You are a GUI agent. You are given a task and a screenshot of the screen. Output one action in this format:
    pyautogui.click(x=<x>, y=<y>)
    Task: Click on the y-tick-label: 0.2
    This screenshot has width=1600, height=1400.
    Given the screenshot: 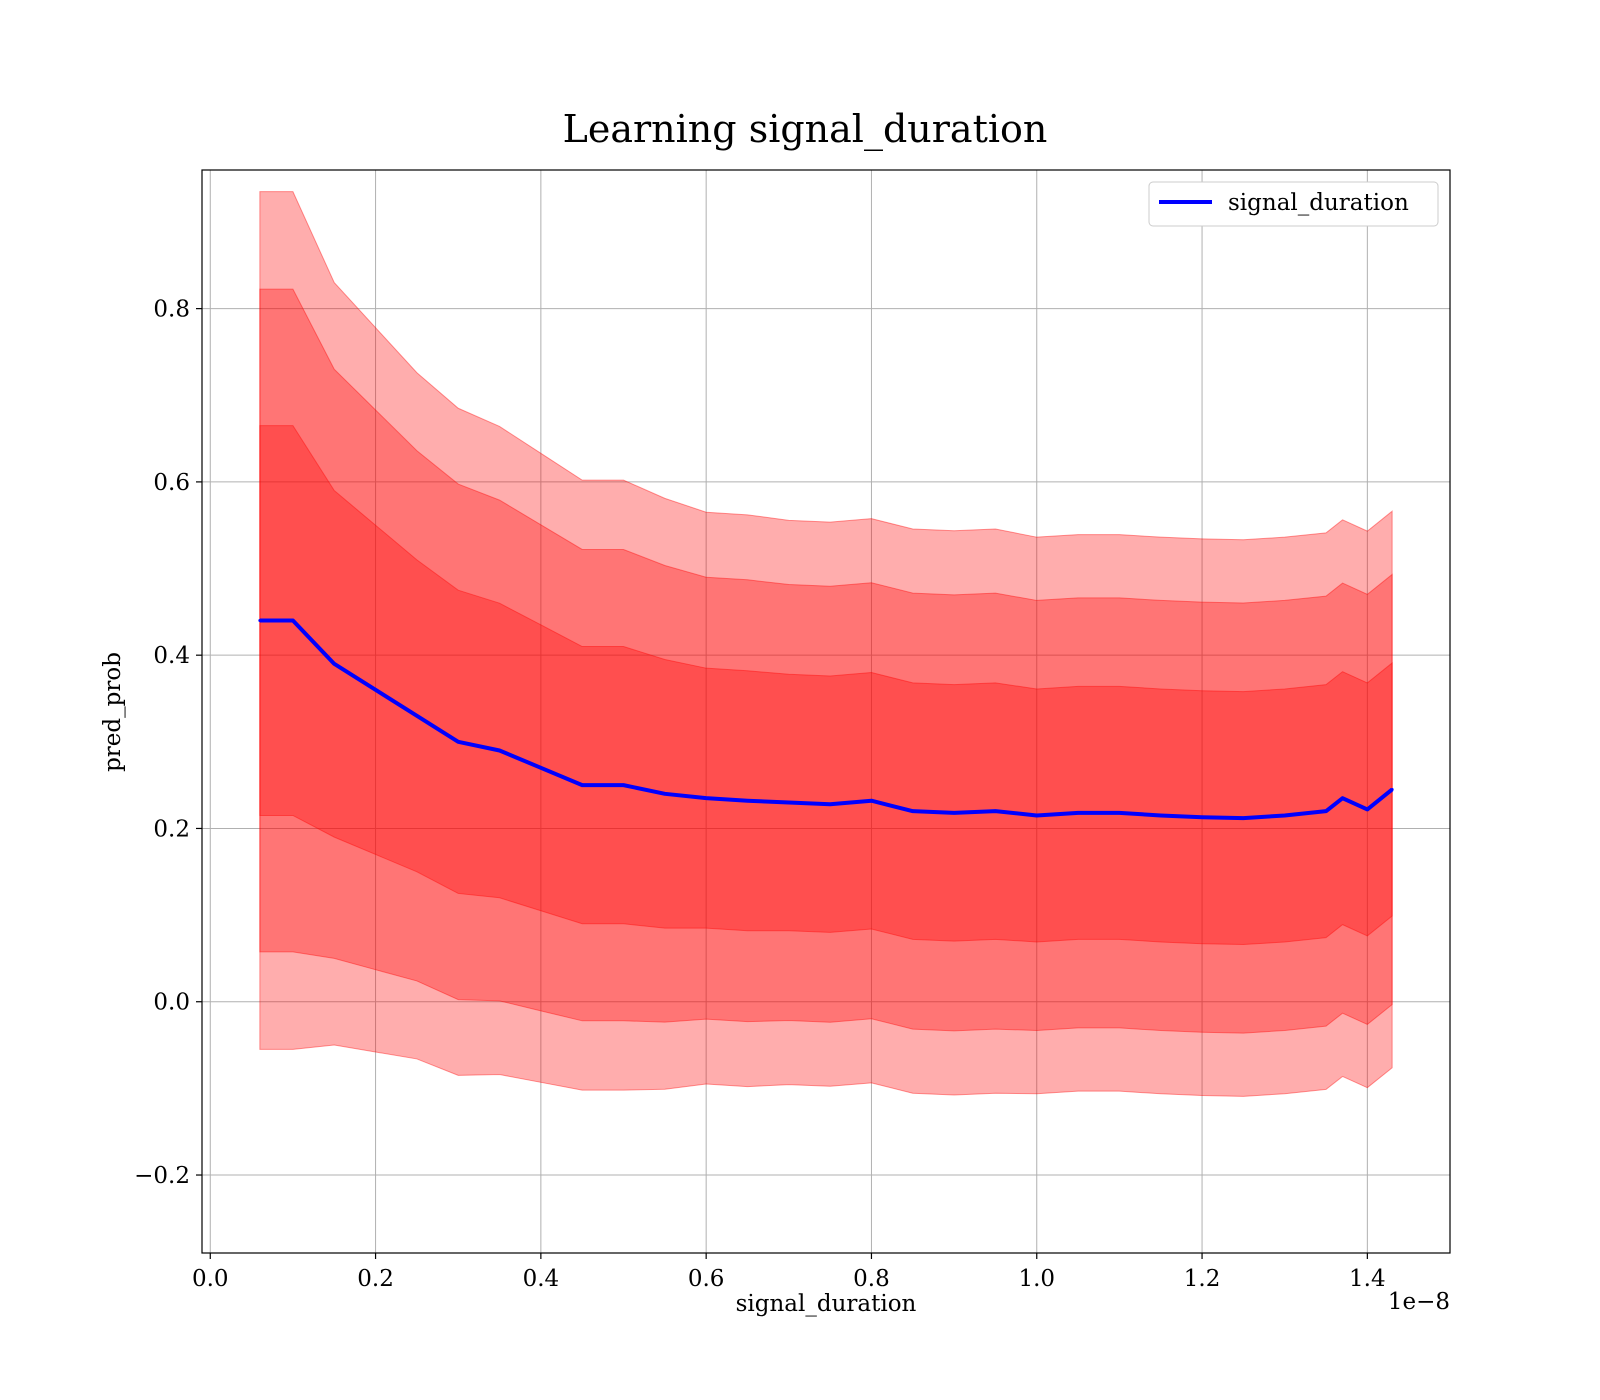 What is the action you would take?
    pyautogui.click(x=171, y=829)
    